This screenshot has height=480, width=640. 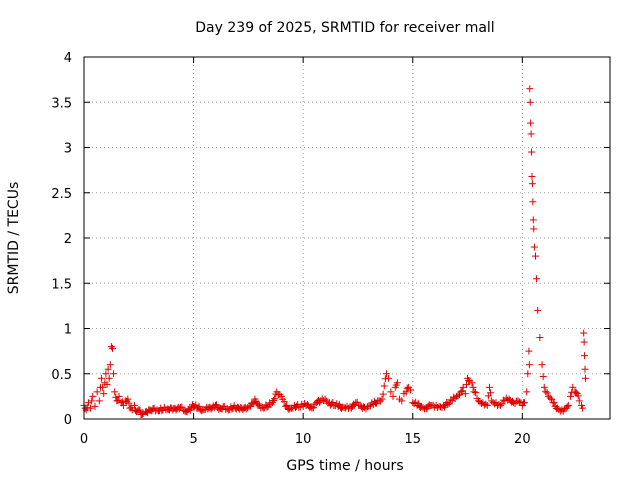 I want to click on y-tick-label: 0, so click(x=68, y=420).